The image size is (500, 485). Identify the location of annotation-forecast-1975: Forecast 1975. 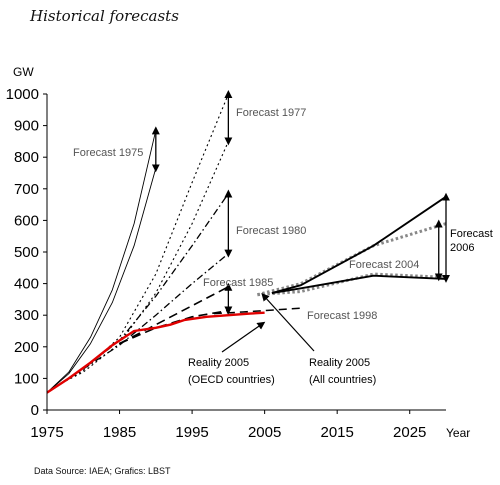
(108, 153).